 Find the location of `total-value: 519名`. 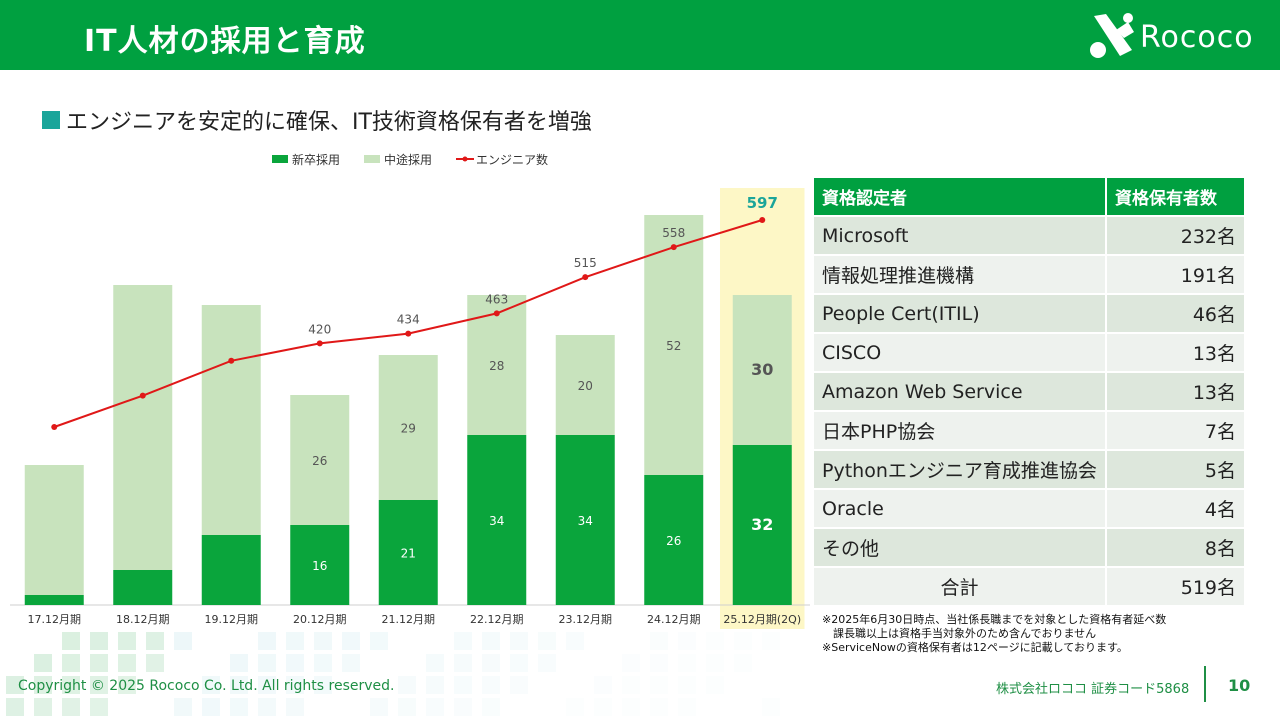

total-value: 519名 is located at coordinates (1176, 587).